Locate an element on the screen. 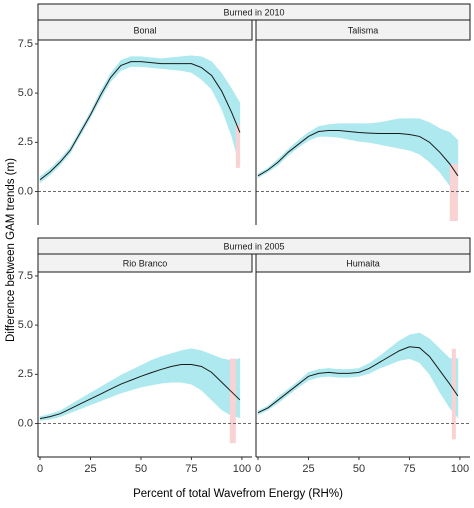  panel-title: Humaita is located at coordinates (363, 263).